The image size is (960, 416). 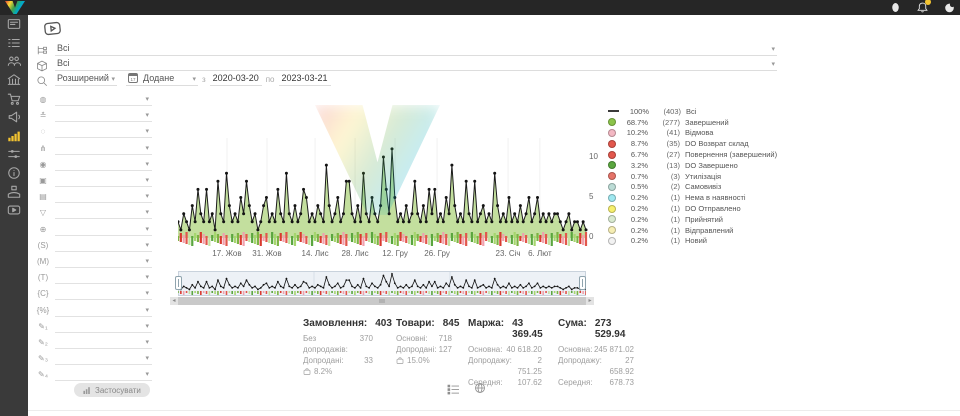 What do you see at coordinates (596, 366) in the screenshot?
I see `stat-subrow: Допродажу: 27 658.92` at bounding box center [596, 366].